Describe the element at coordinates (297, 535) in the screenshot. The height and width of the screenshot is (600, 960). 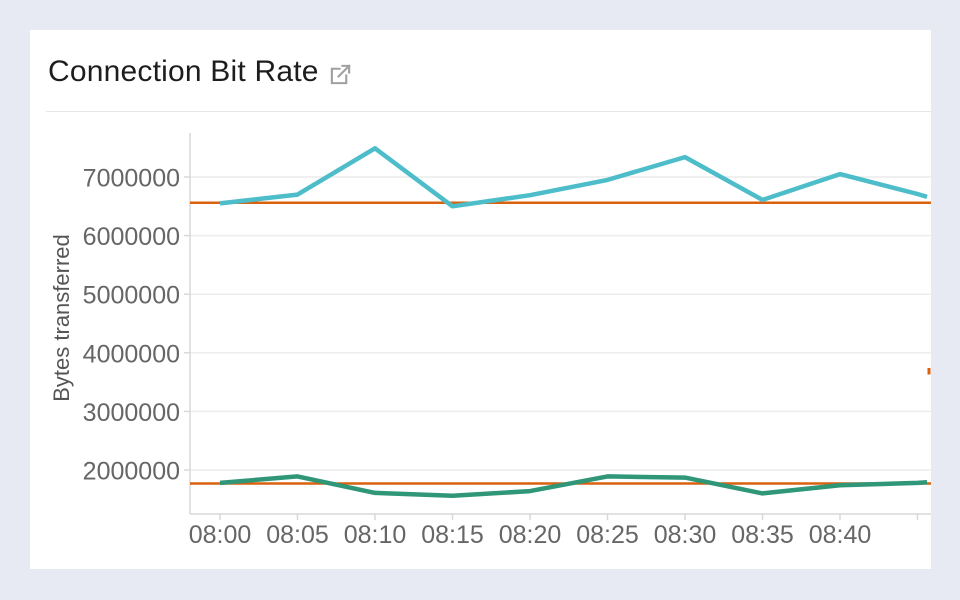
I see `x-tick-label: 08:05` at that location.